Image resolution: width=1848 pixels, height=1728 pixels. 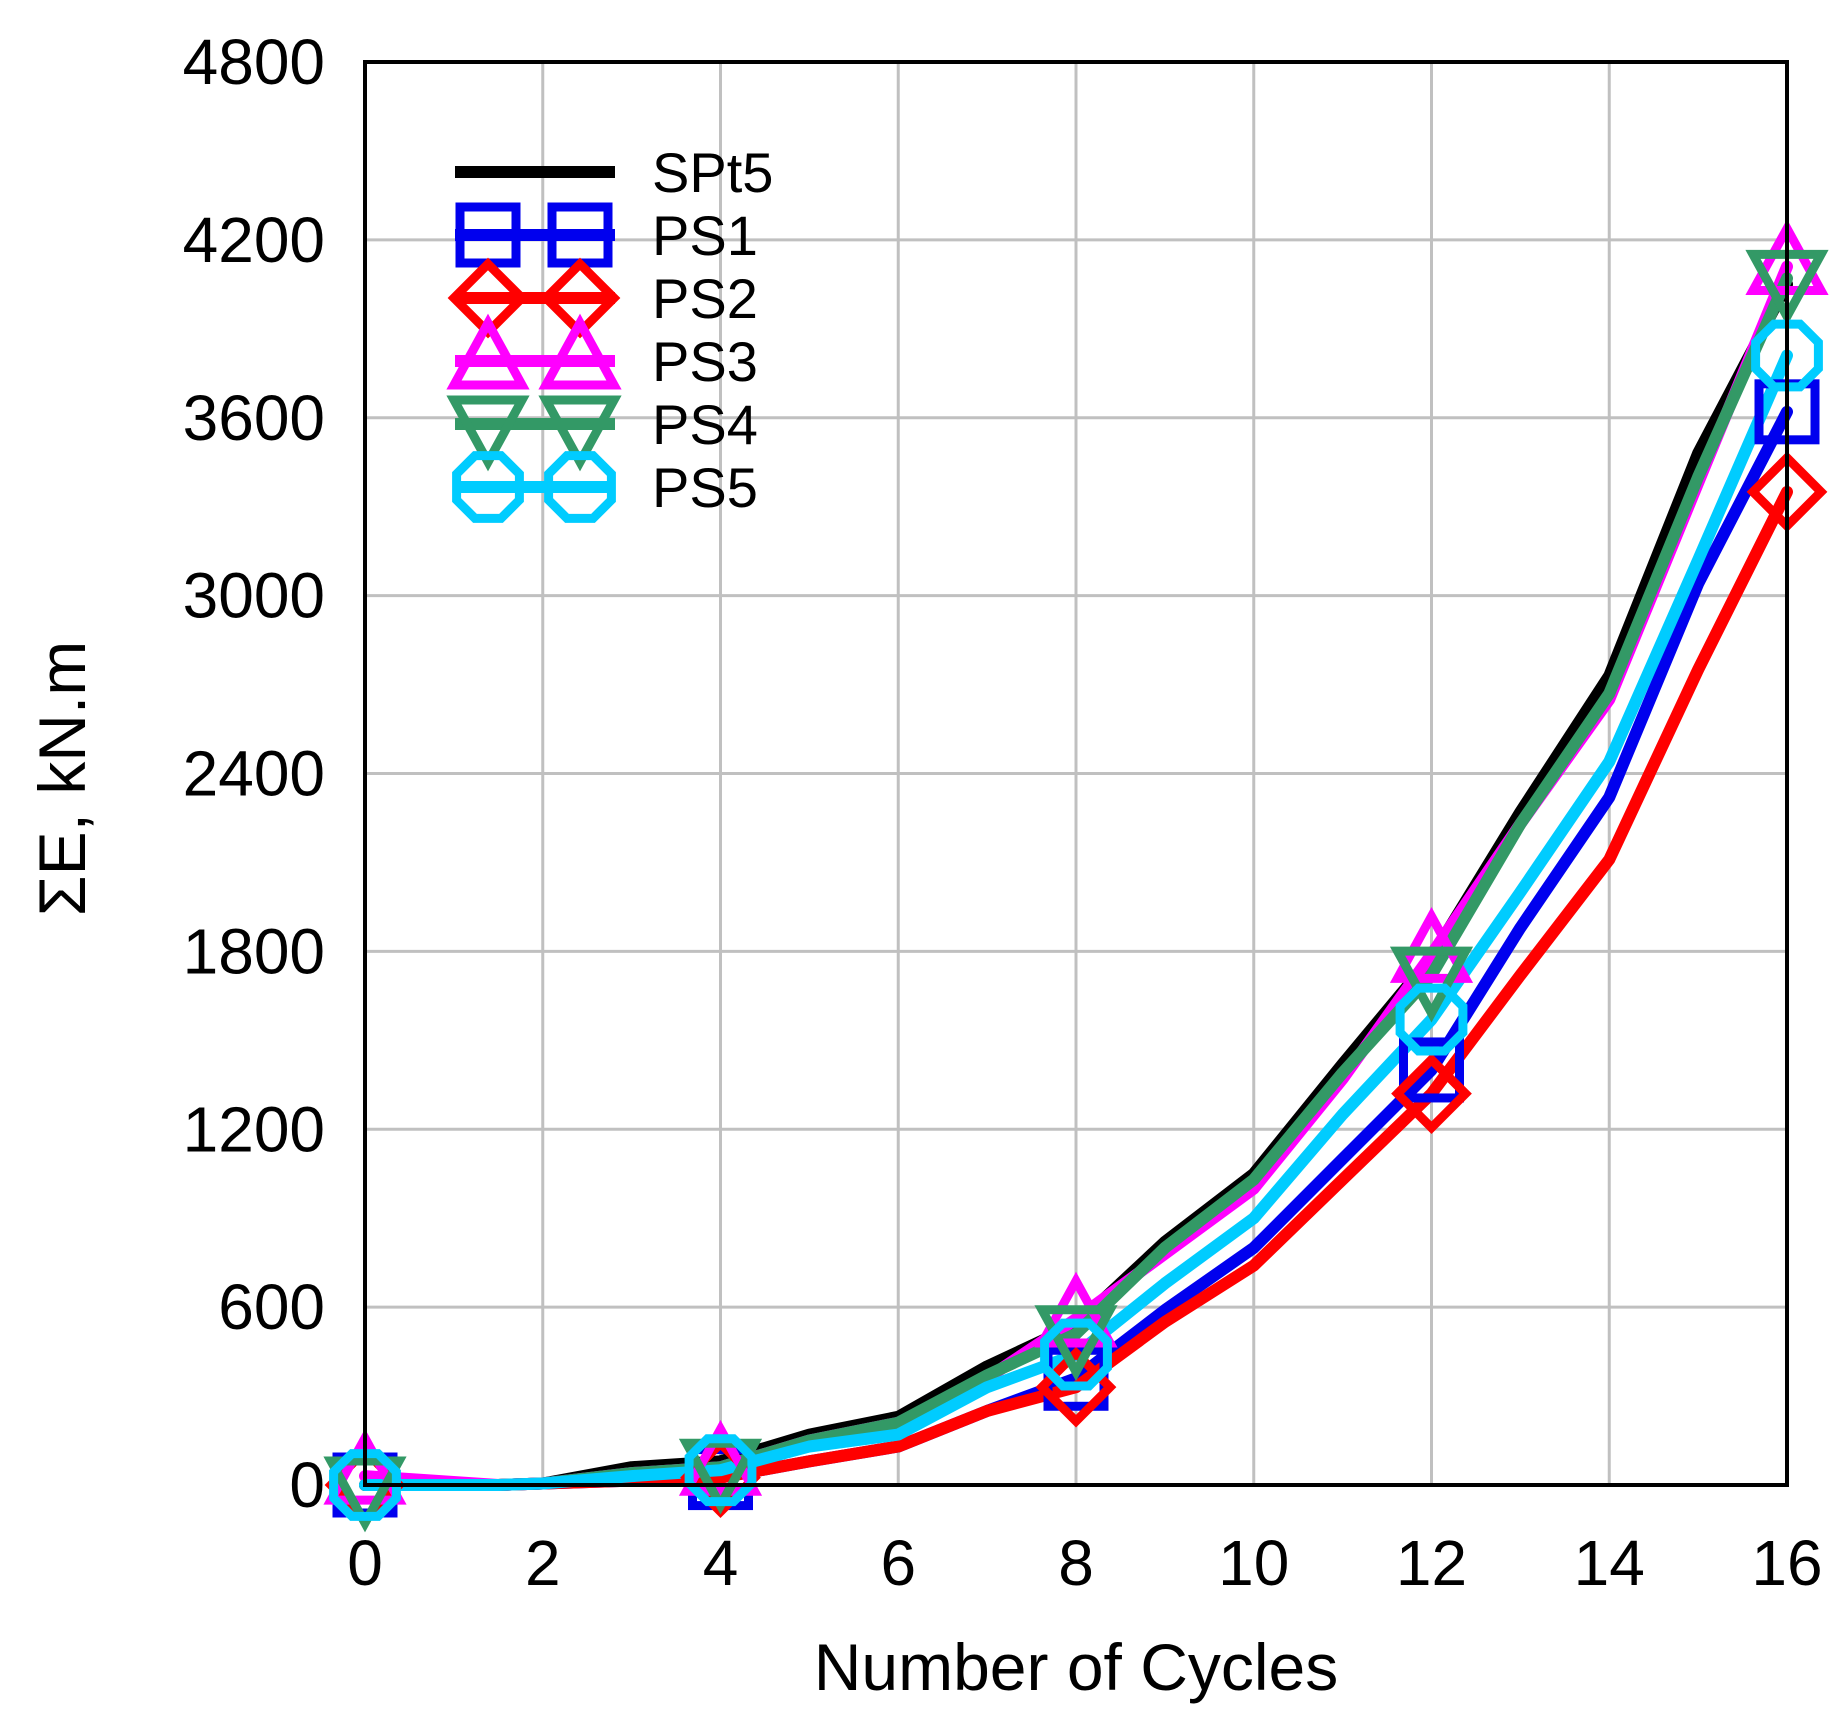 What do you see at coordinates (254, 1129) in the screenshot?
I see `y-tick-label: 1200` at bounding box center [254, 1129].